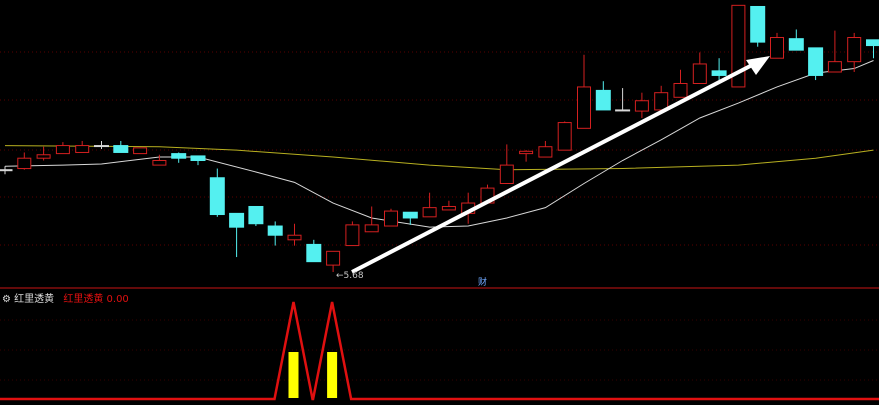 The height and width of the screenshot is (405, 879). What do you see at coordinates (758, 65) in the screenshot?
I see `arrow-head` at bounding box center [758, 65].